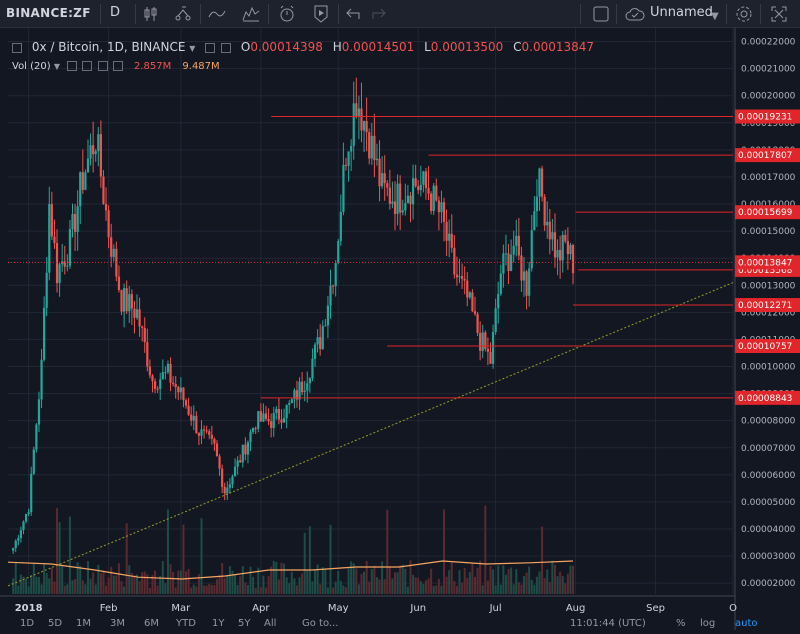  Describe the element at coordinates (765, 306) in the screenshot. I see `level-price-label: 0.00012271` at that location.